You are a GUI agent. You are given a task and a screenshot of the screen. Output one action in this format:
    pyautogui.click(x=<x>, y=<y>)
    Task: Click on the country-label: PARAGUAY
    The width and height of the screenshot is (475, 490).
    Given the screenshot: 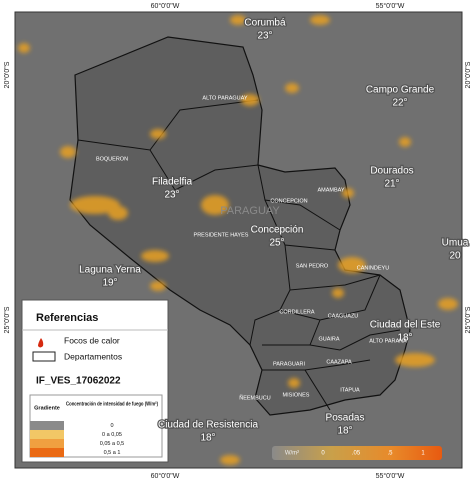 What is the action you would take?
    pyautogui.click(x=250, y=211)
    